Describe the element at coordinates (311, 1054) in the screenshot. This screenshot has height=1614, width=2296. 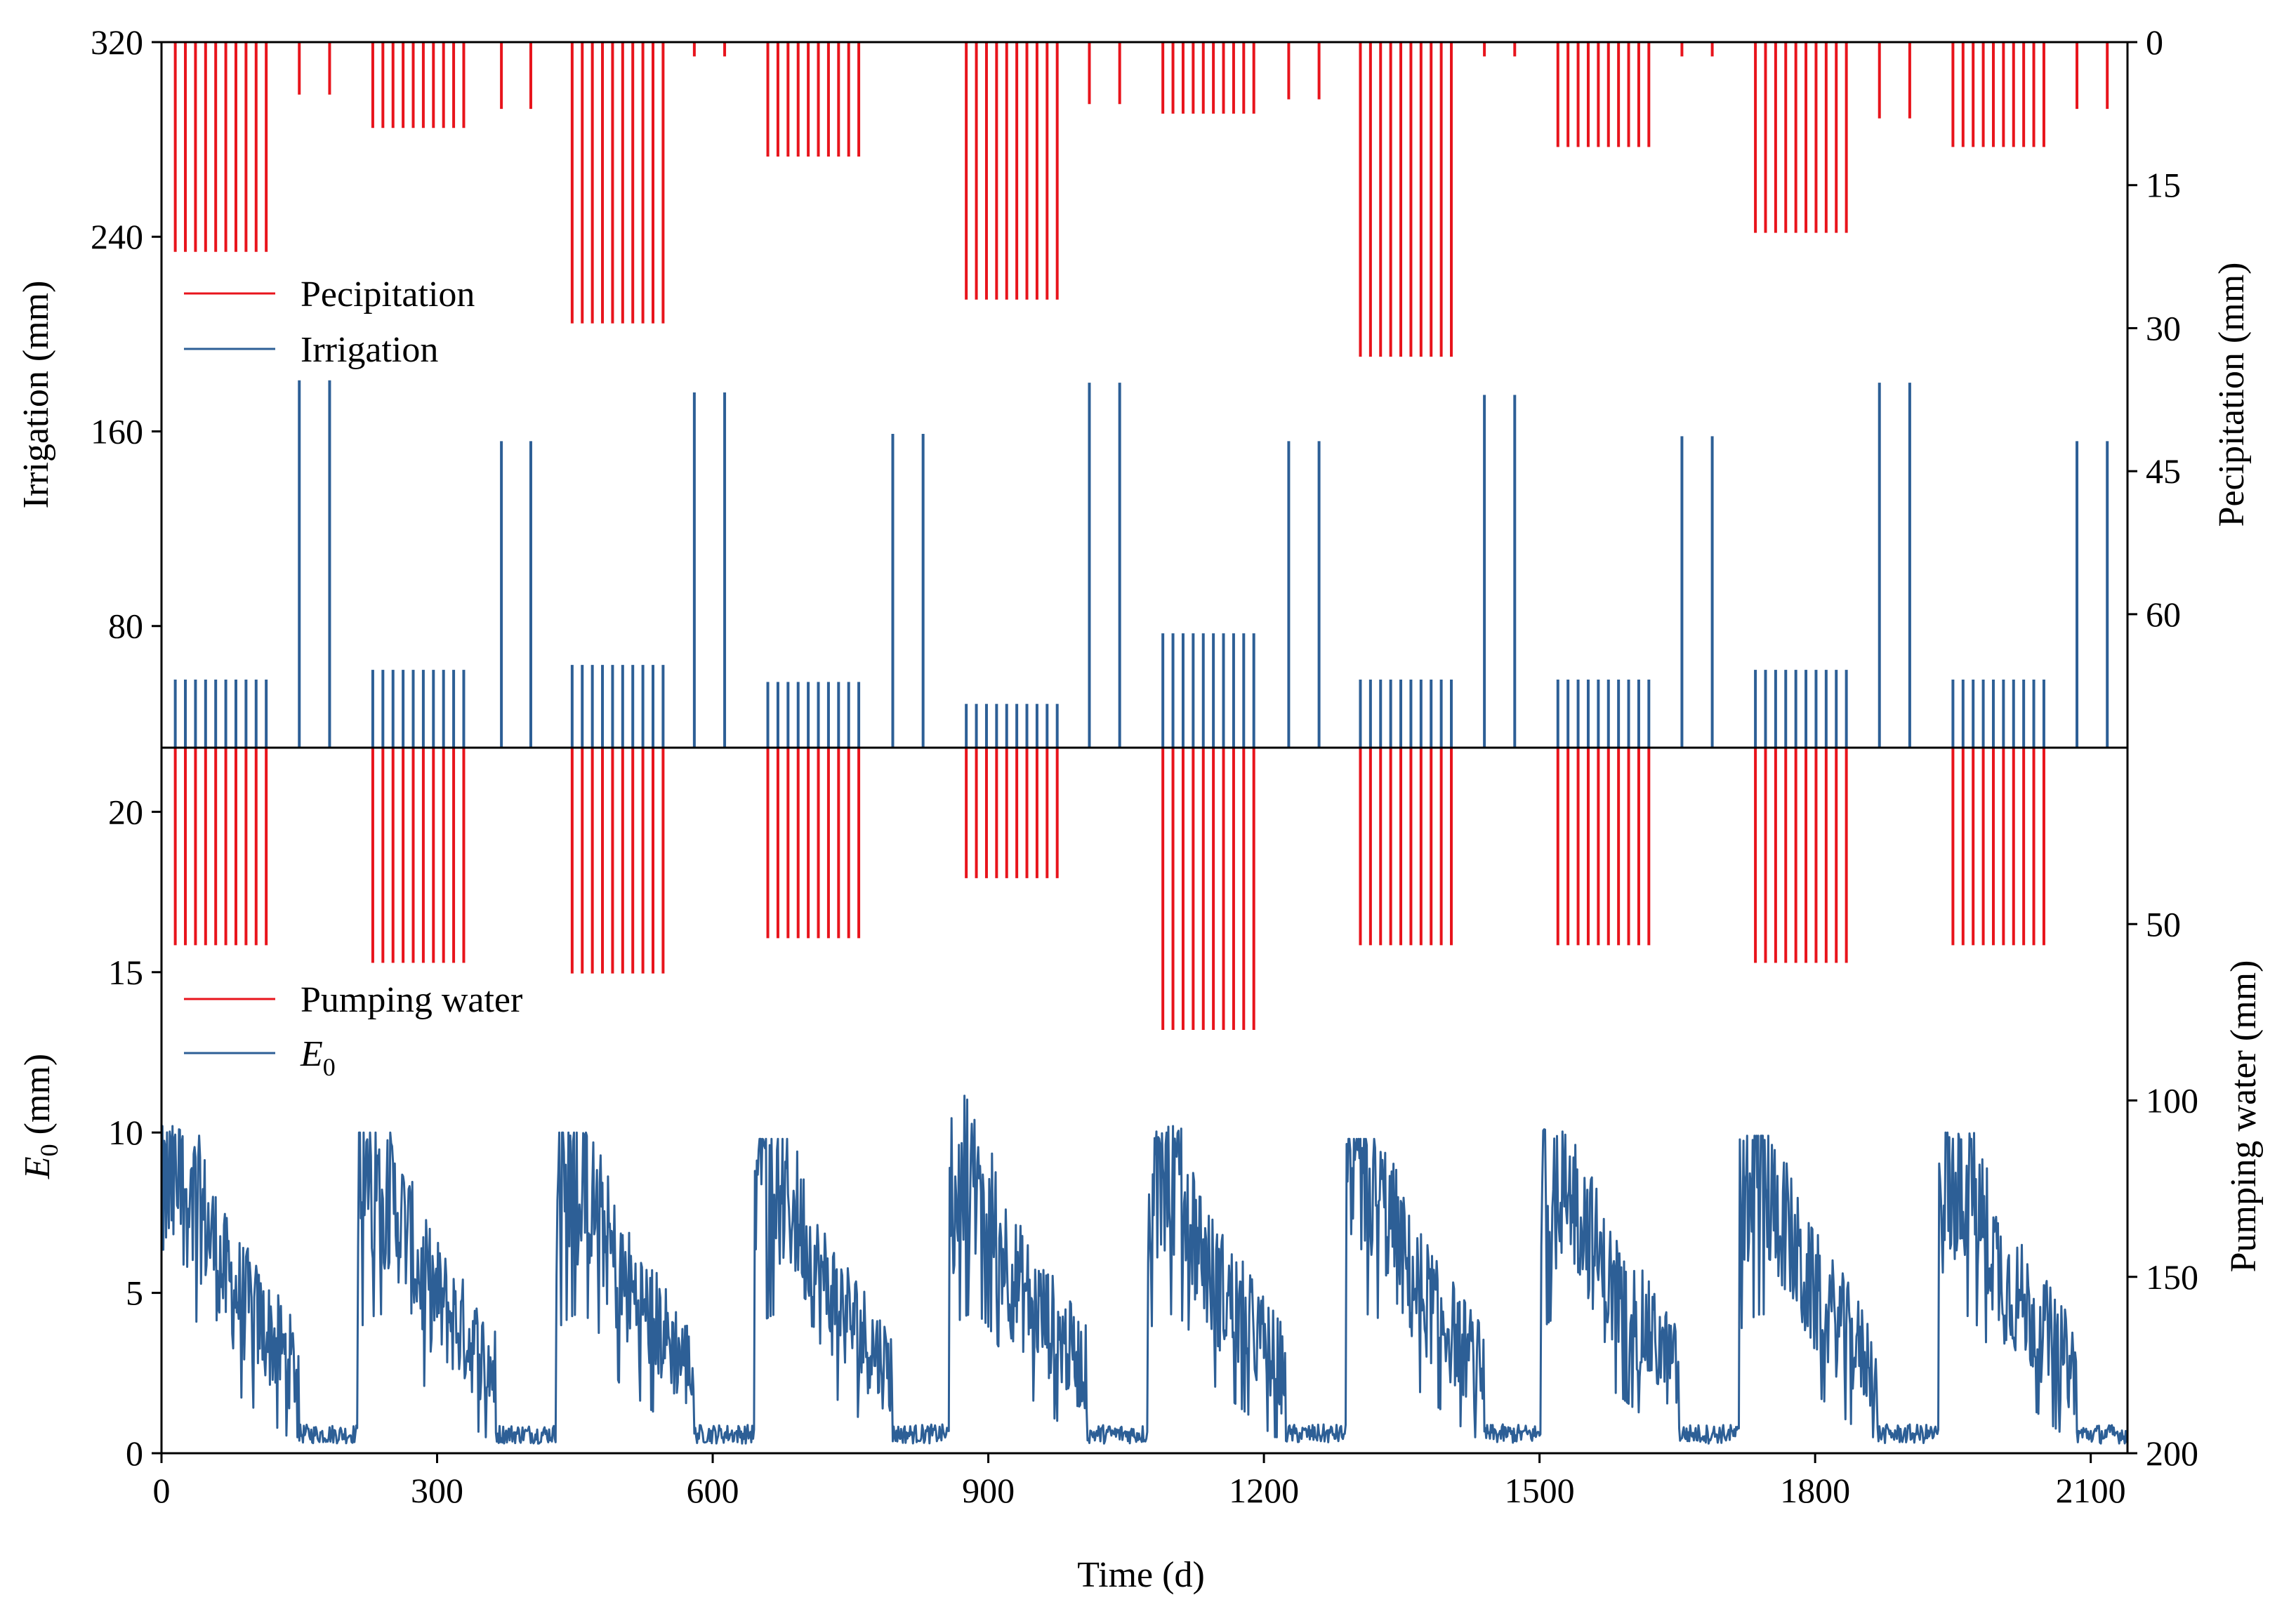
I see `legend-e0-main: E` at that location.